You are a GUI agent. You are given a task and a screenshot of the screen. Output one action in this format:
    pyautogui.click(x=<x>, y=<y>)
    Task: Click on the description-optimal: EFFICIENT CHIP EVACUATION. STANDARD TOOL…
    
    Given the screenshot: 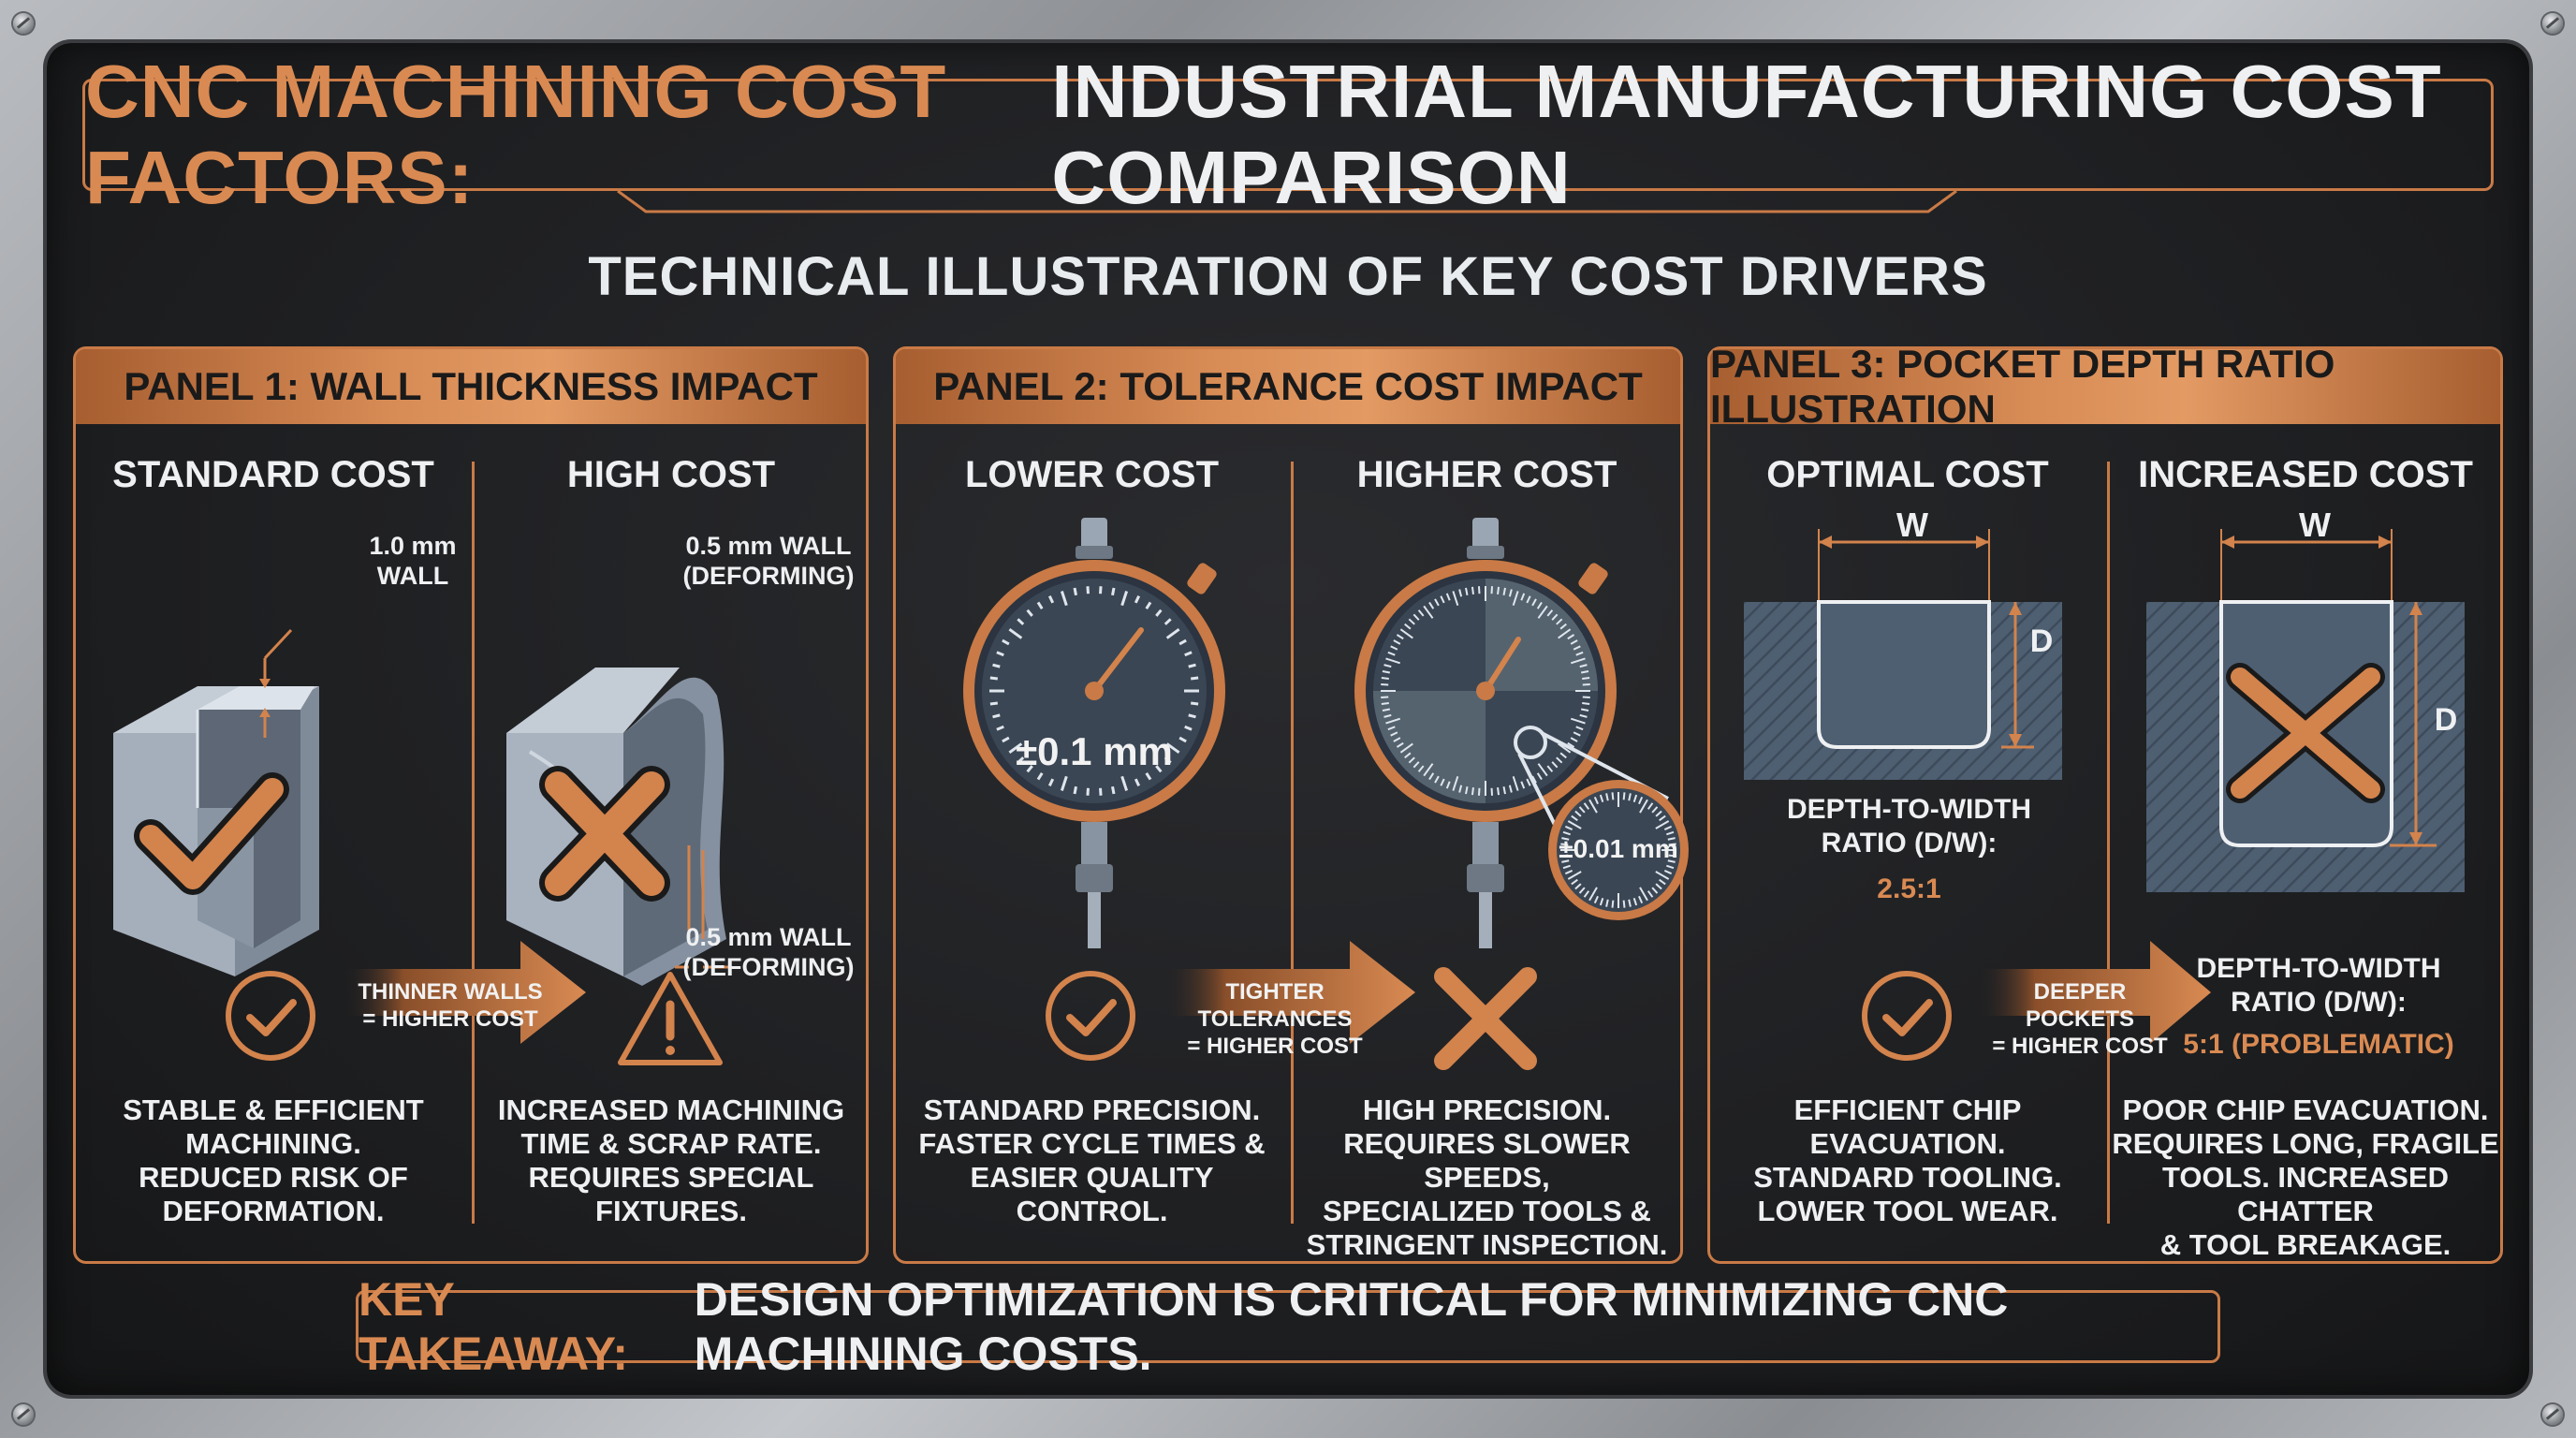 What is the action you would take?
    pyautogui.click(x=1907, y=1160)
    